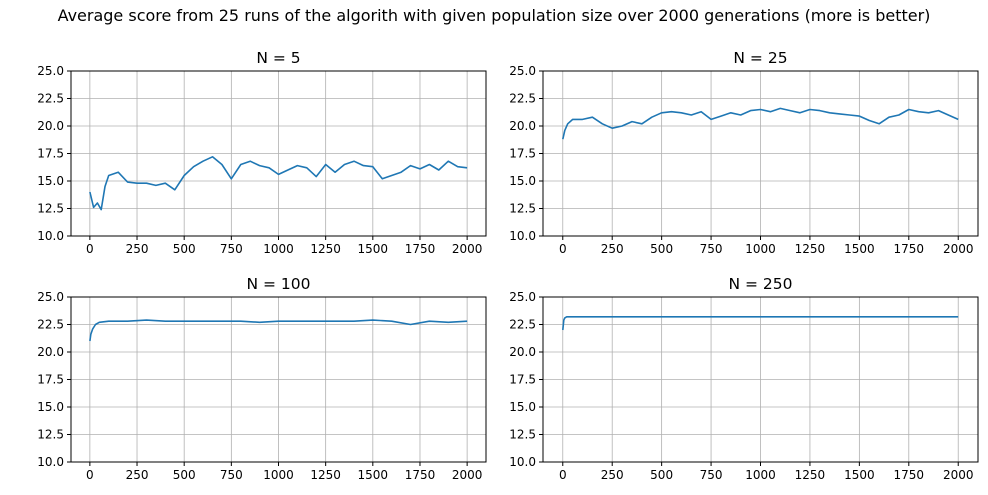 This screenshot has height=495, width=988. What do you see at coordinates (278, 58) in the screenshot?
I see `subplot-title: N = 5` at bounding box center [278, 58].